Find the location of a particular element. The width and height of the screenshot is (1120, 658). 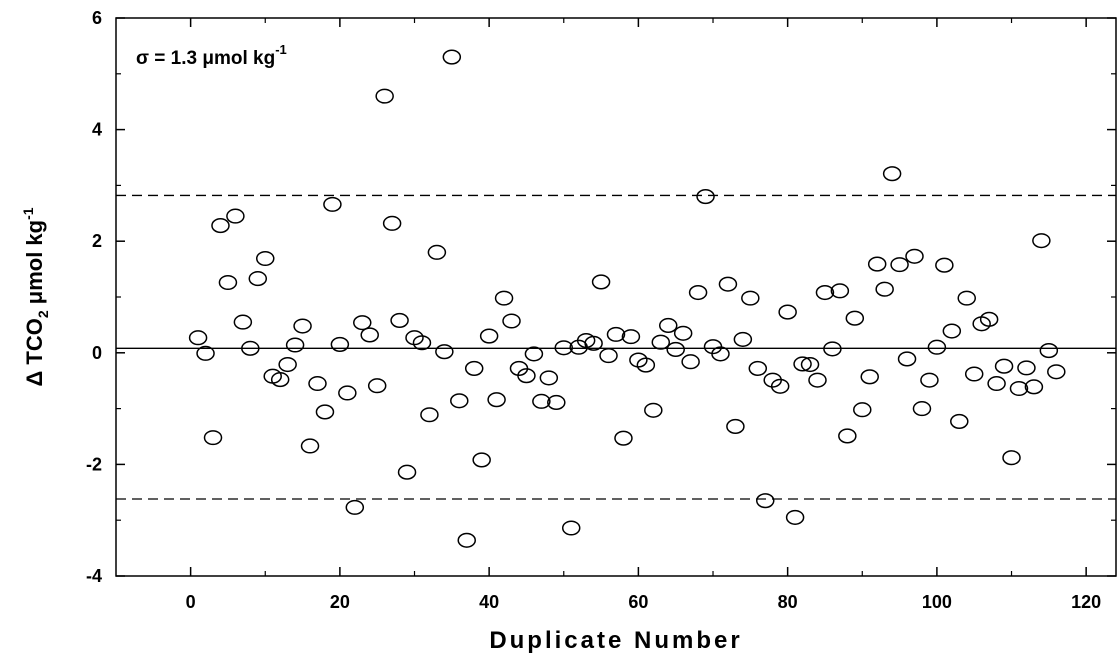

y-axis-title-prefix: Δ TCO is located at coordinates (34, 352).